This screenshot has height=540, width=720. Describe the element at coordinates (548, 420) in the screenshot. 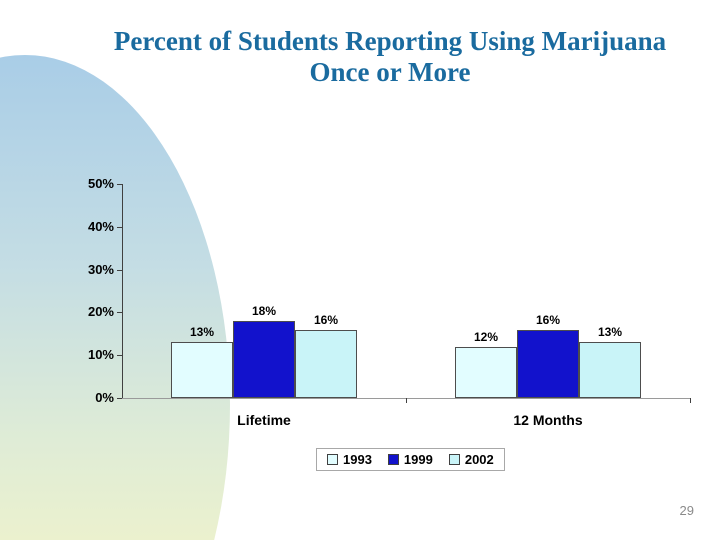

I see `category-label: 12 Months` at that location.